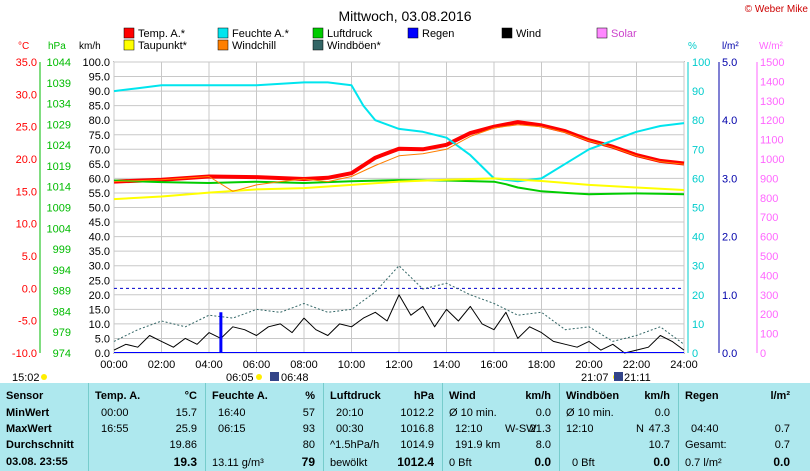 The image size is (810, 471). I want to click on x-tick-label: 08:00, so click(304, 365).